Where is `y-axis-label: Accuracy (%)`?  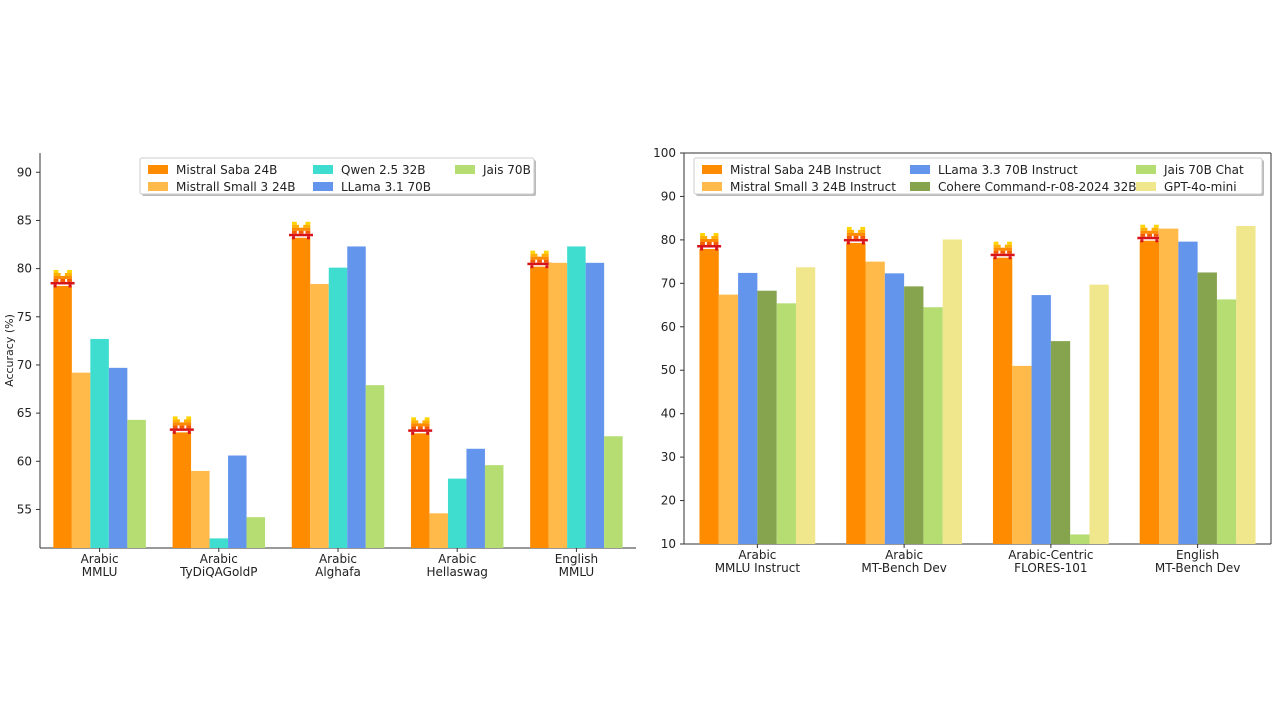 y-axis-label: Accuracy (%) is located at coordinates (9, 350).